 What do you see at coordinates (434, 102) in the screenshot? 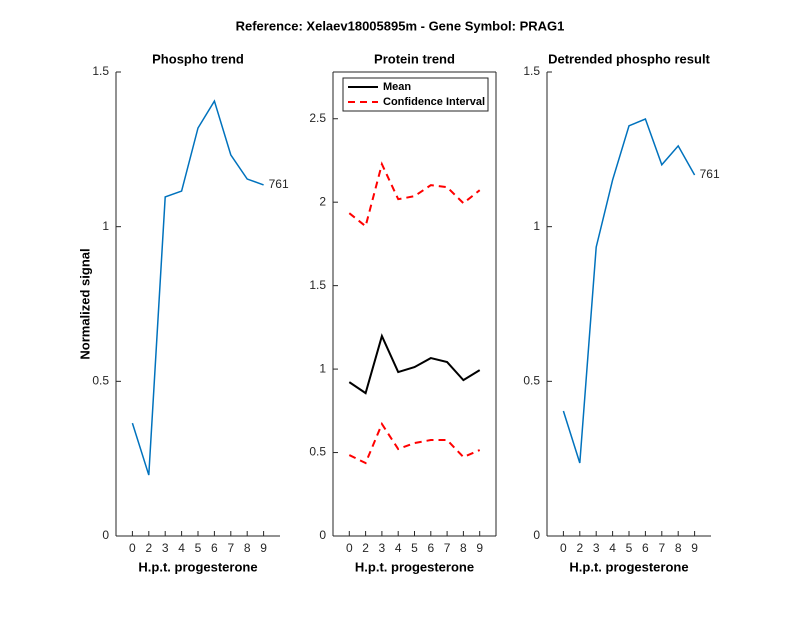
I see `legend-label: Confidence Interval` at bounding box center [434, 102].